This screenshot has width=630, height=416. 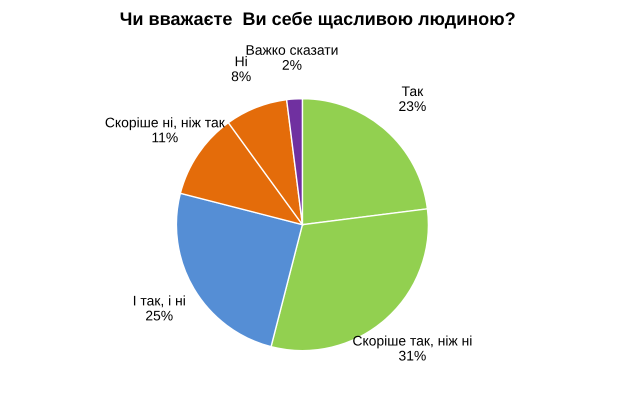 I want to click on data-label: 31%, so click(x=412, y=355).